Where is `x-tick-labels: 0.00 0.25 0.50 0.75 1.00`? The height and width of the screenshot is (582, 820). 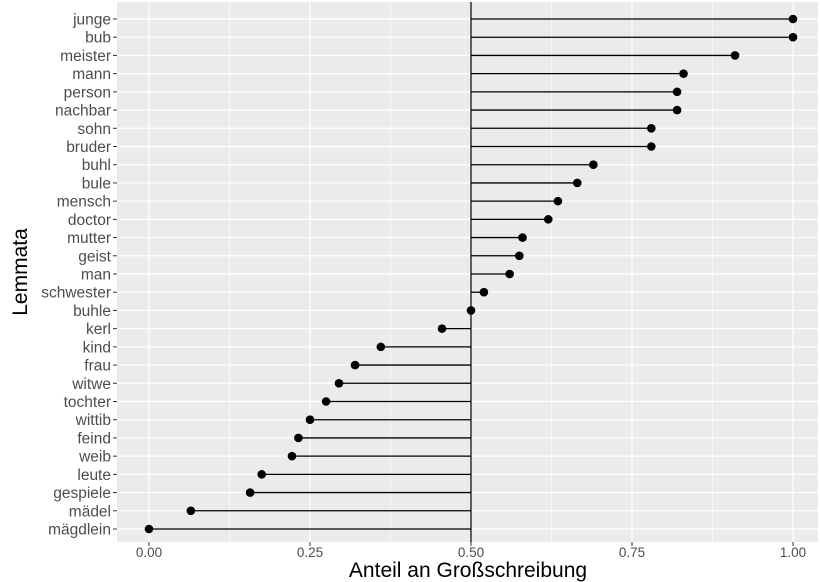 x-tick-labels: 0.00 0.25 0.50 0.75 1.00 is located at coordinates (471, 551).